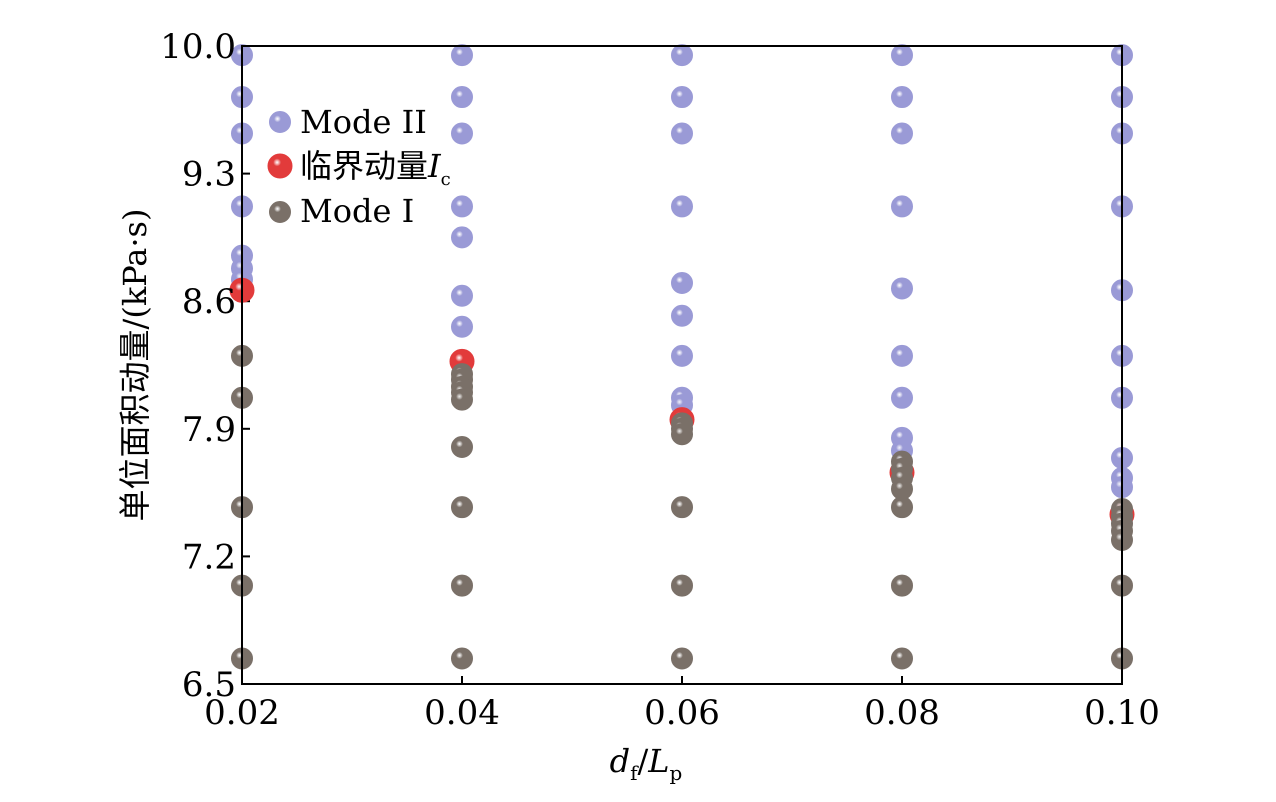 The height and width of the screenshot is (802, 1276). I want to click on y-tick-label: 6.5, so click(209, 685).